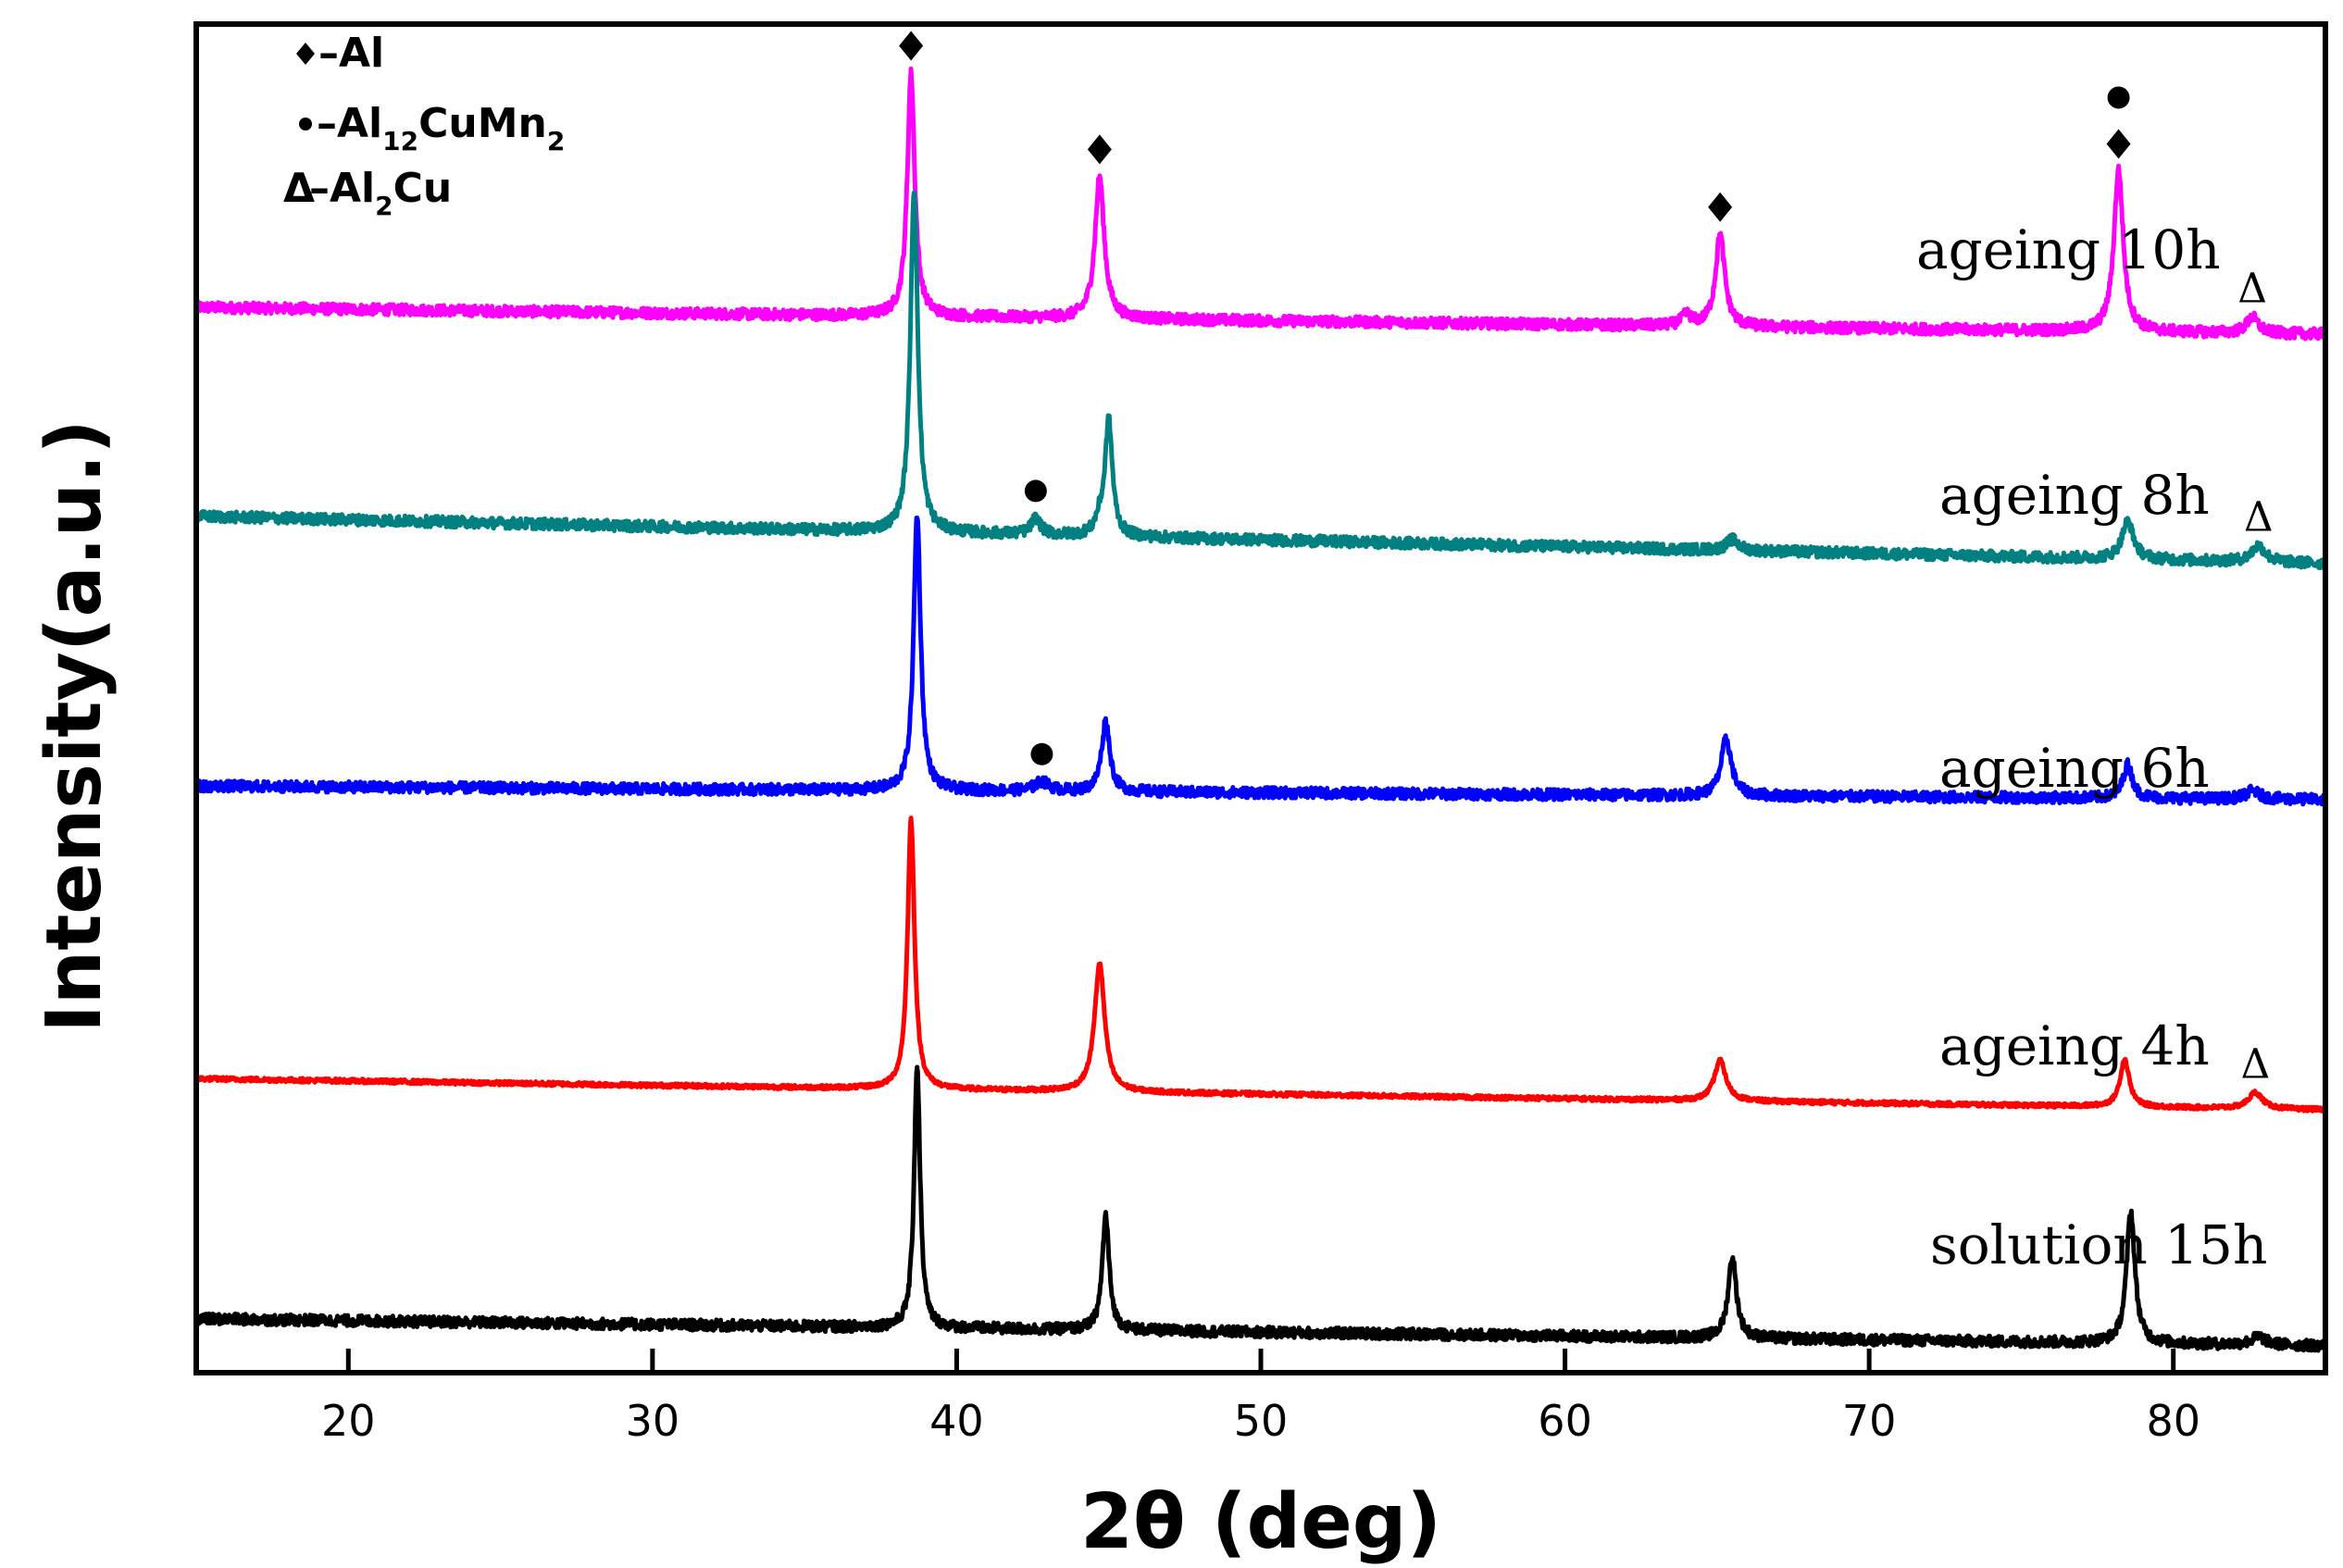 Image resolution: width=2343 pixels, height=1568 pixels. I want to click on legend-diamond-icon, so click(306, 54).